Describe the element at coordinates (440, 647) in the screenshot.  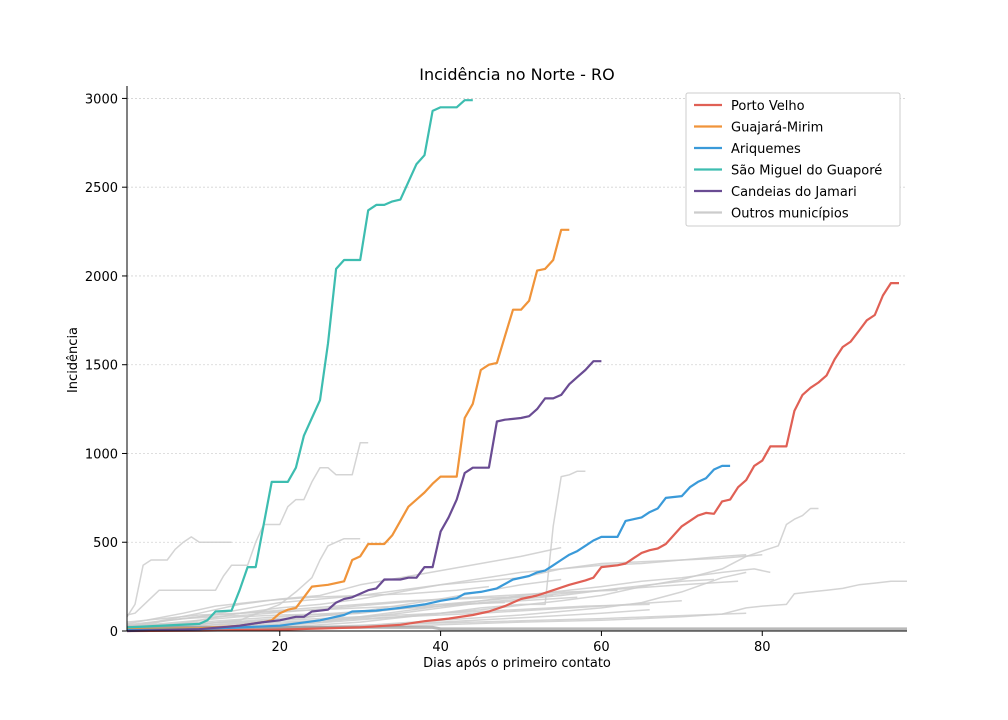
I see `x-tick-label-40: 40` at that location.